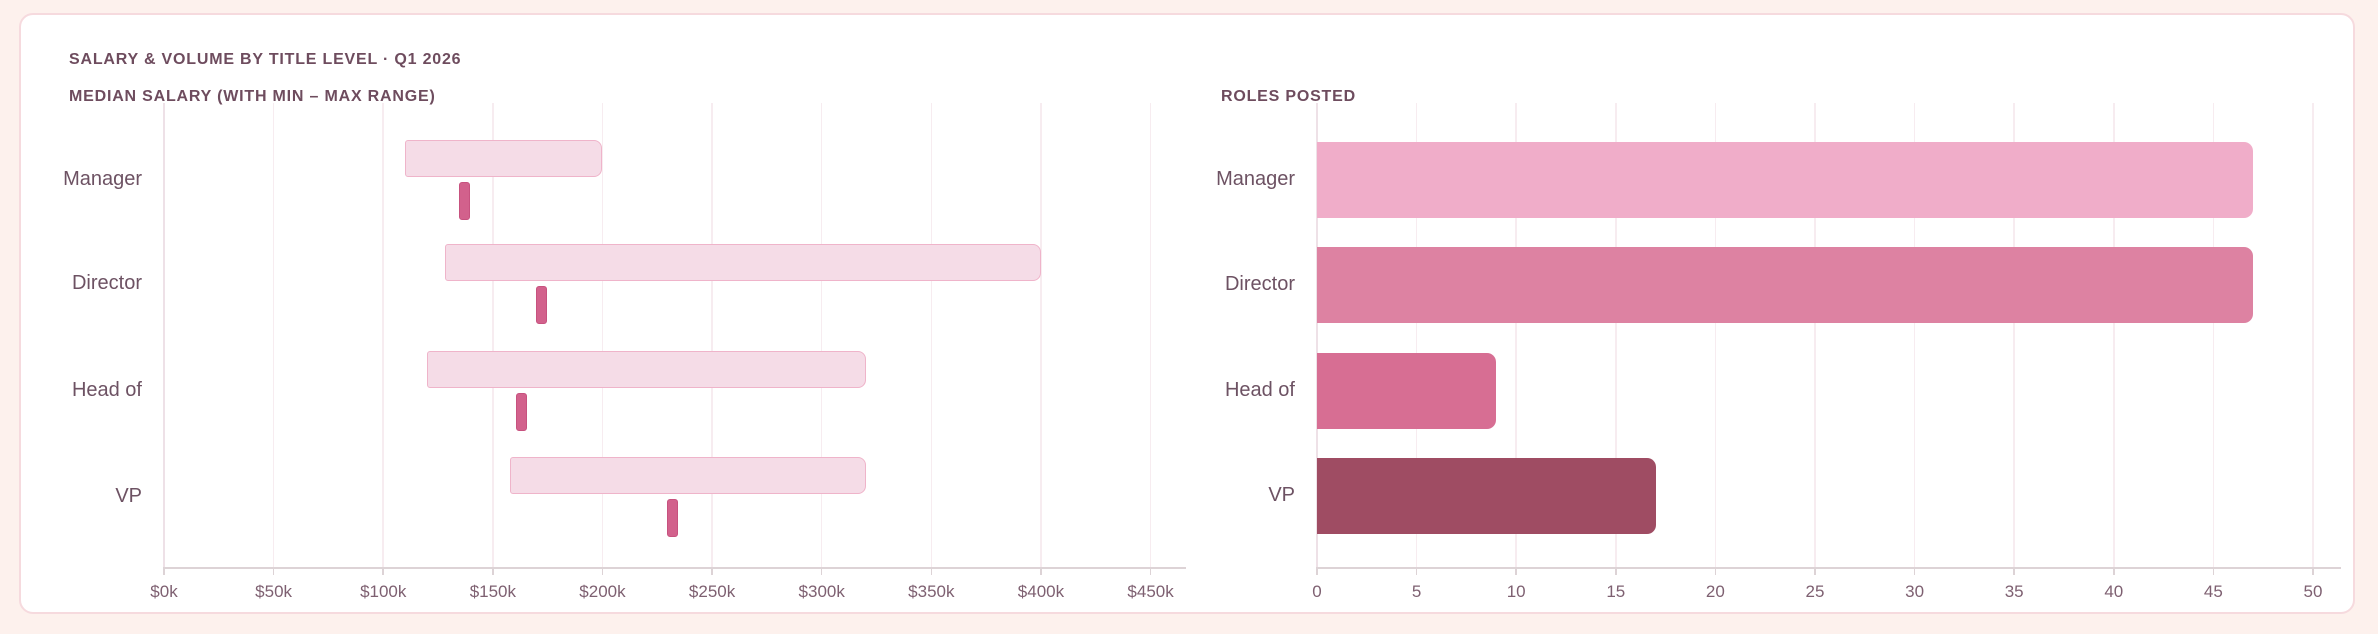 The image size is (2378, 634). I want to click on x-axis-tick-label: 20, so click(1715, 591).